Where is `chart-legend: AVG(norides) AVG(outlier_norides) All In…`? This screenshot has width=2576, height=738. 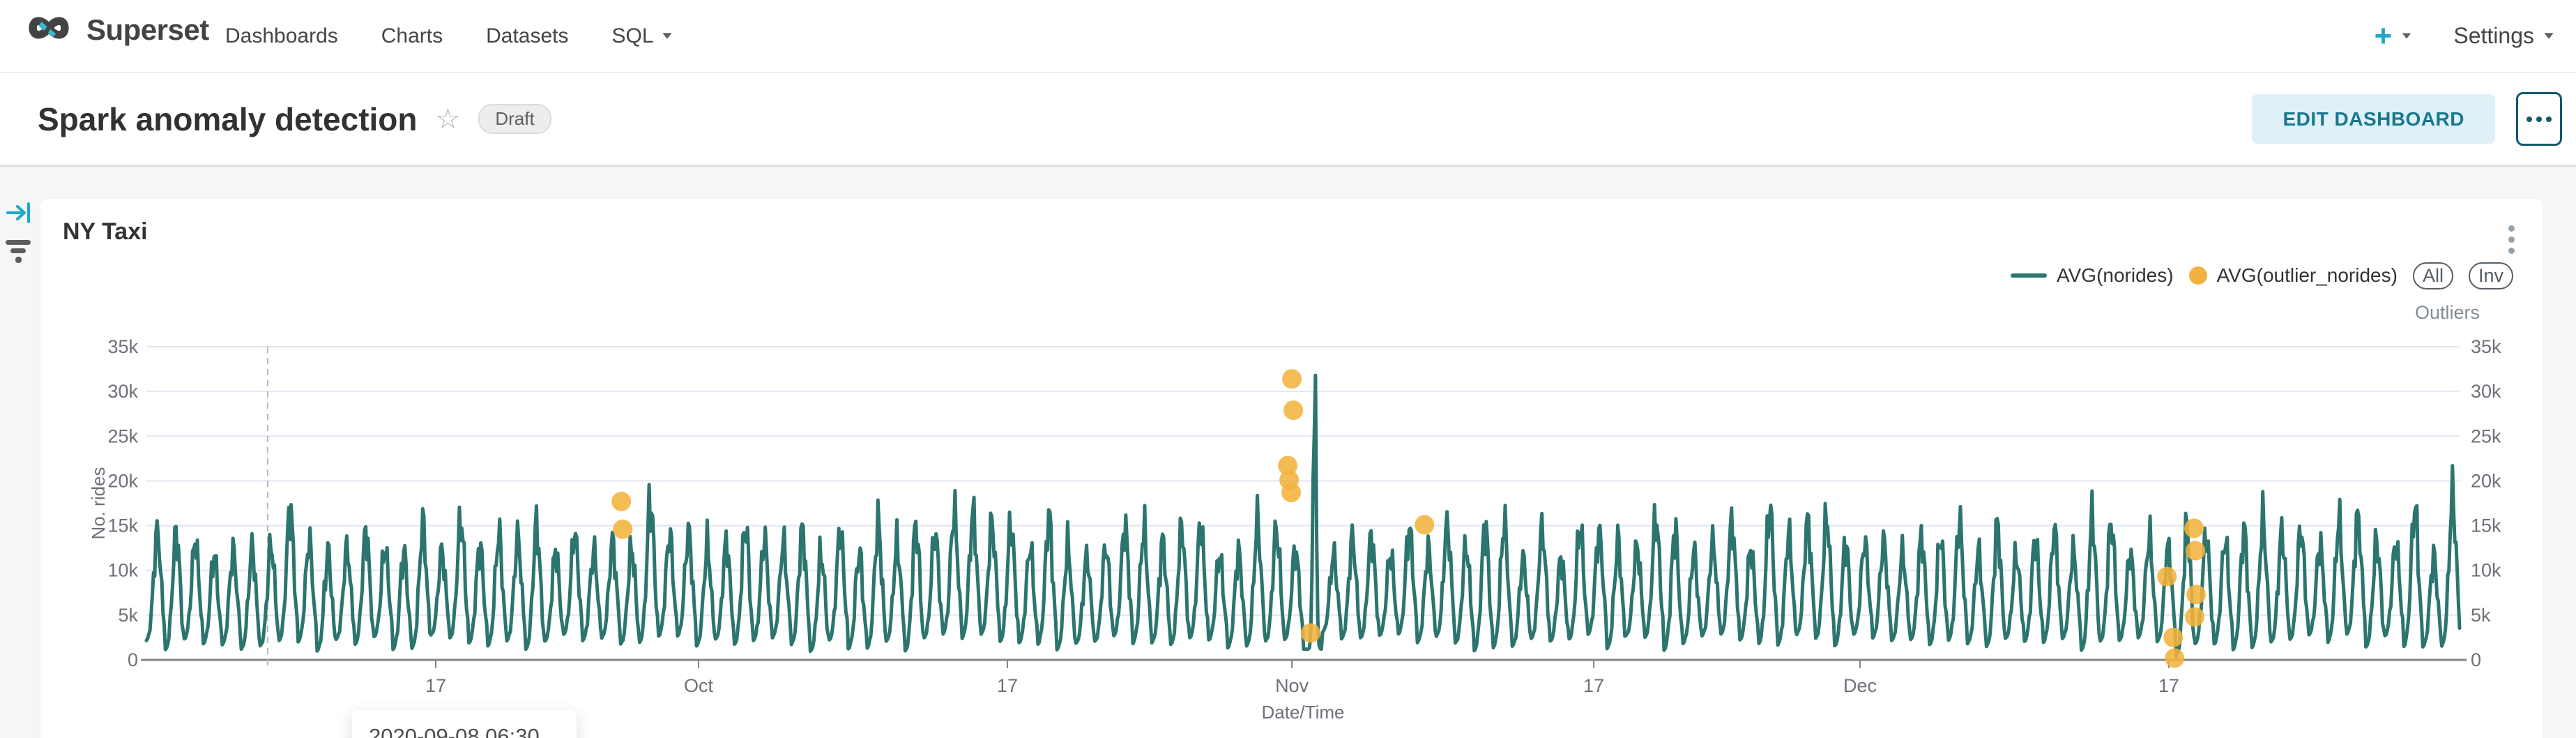
chart-legend: AVG(norides) AVG(outlier_norides) All In… is located at coordinates (2262, 275).